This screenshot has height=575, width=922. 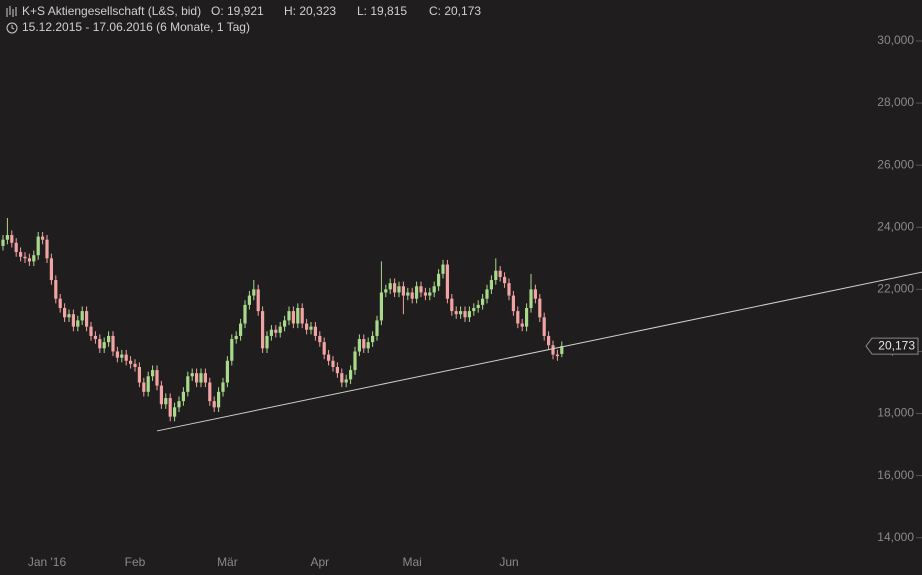 I want to click on y-tick-label: 14,000, so click(x=895, y=537).